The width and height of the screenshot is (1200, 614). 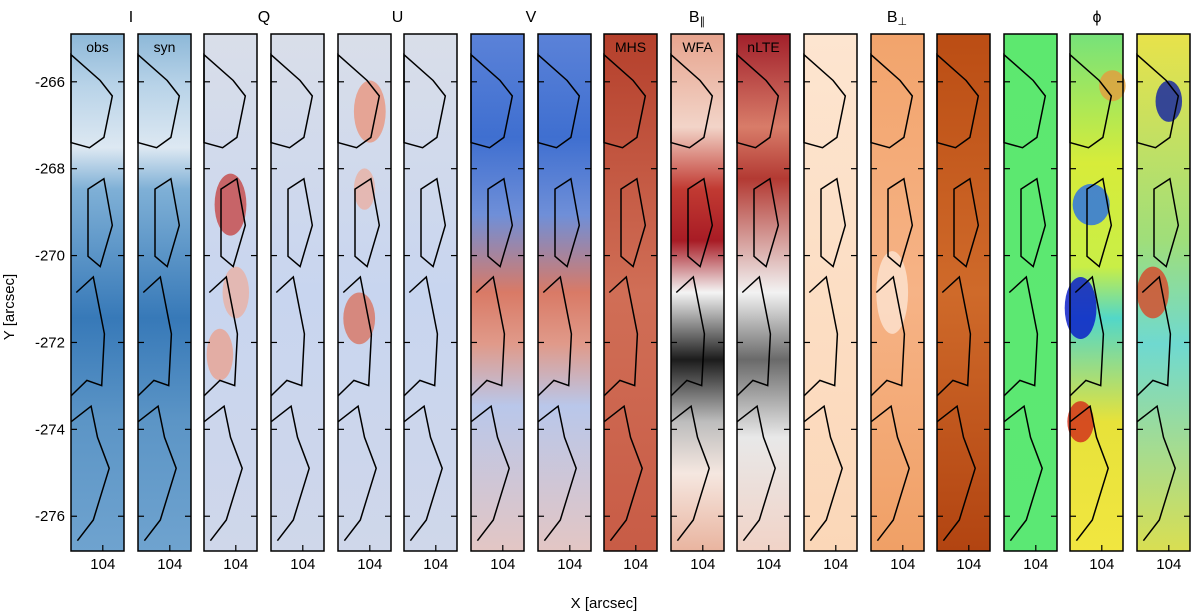 What do you see at coordinates (50, 429) in the screenshot?
I see `y-tick-label: -274` at bounding box center [50, 429].